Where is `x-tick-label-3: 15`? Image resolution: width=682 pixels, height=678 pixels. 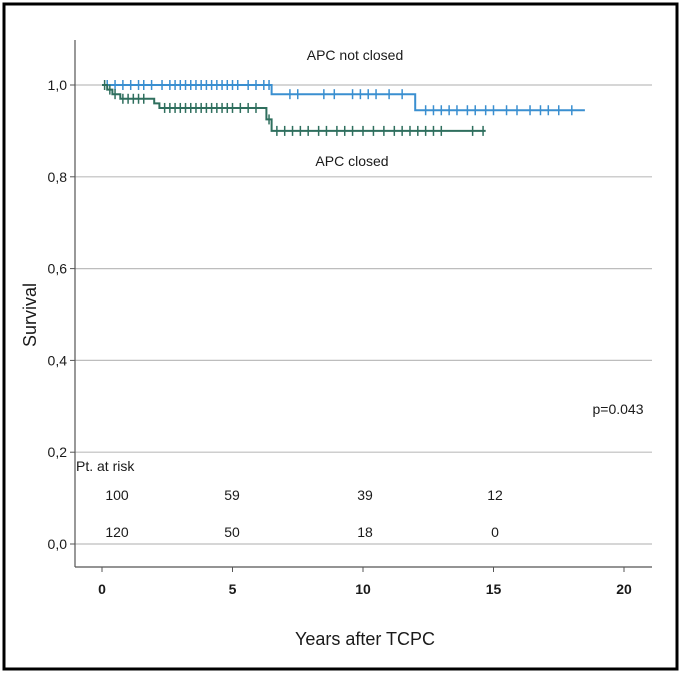 x-tick-label-3: 15 is located at coordinates (494, 589).